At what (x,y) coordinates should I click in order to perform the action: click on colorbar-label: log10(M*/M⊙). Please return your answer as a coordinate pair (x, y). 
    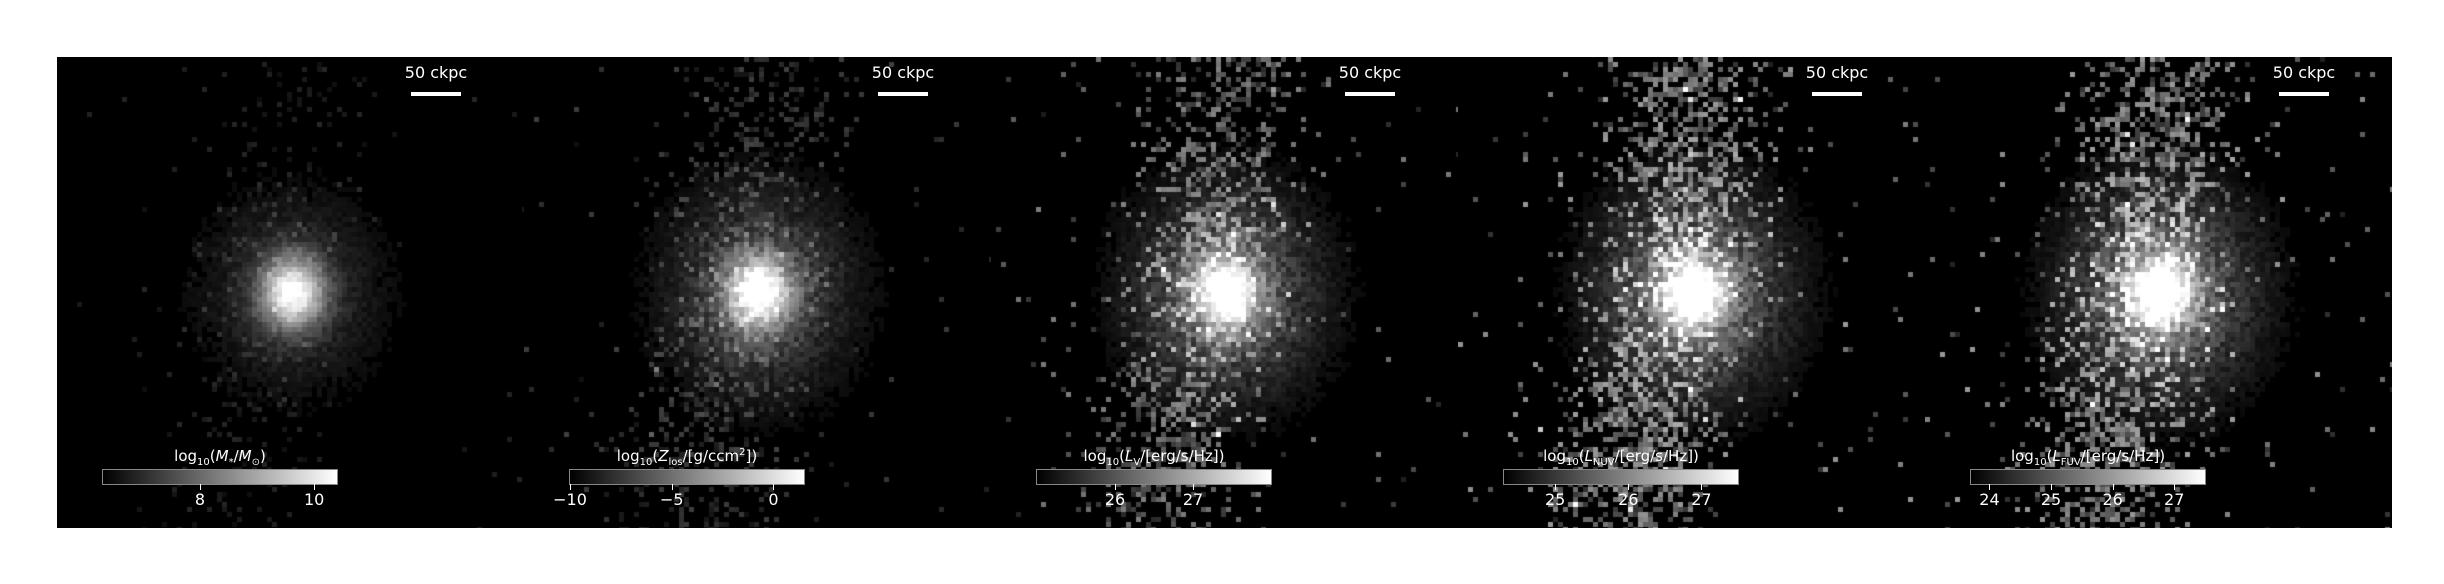
    Looking at the image, I should click on (220, 457).